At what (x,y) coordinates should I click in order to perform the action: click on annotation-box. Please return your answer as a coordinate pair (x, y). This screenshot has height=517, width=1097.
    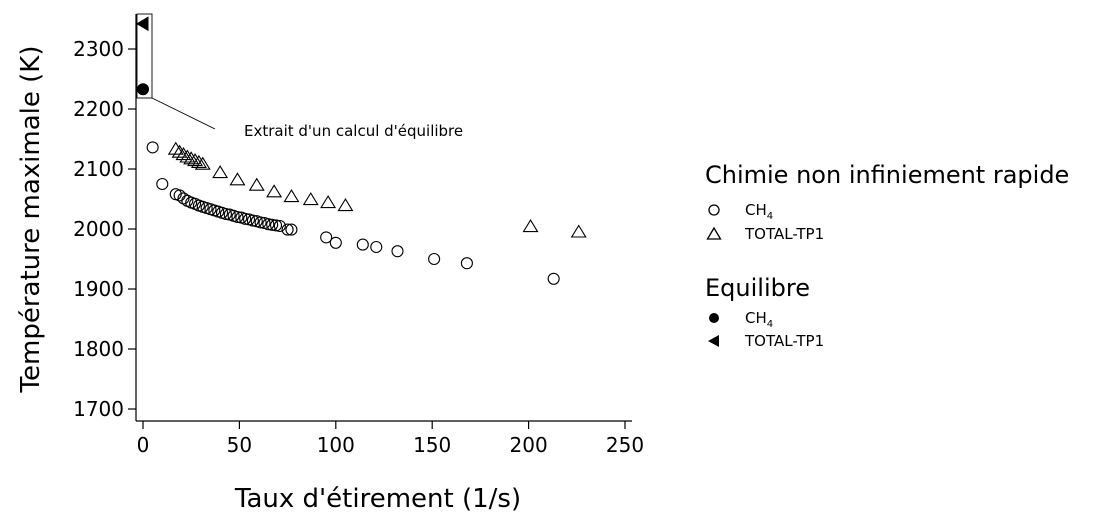
    Looking at the image, I should click on (144, 56).